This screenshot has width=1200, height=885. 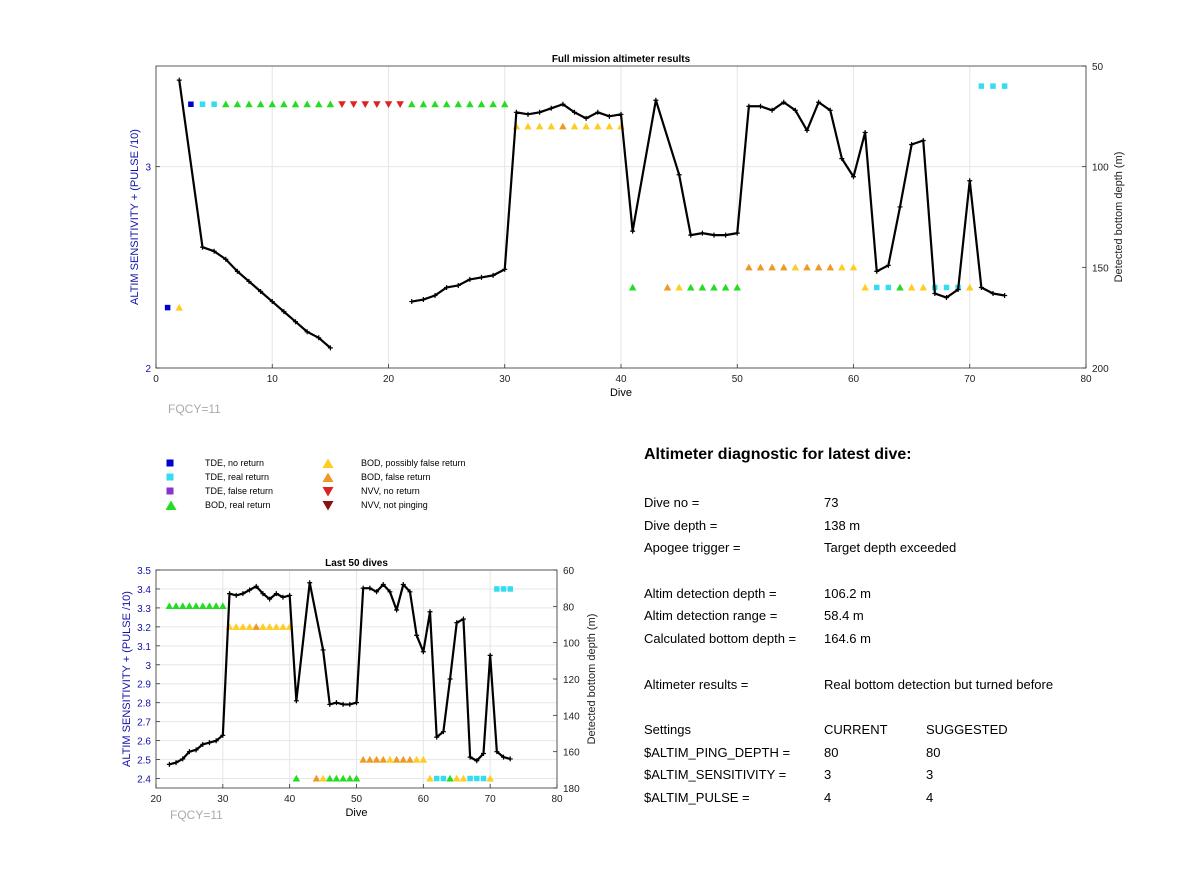 I want to click on legend-label: BOD, real return, so click(x=238, y=505).